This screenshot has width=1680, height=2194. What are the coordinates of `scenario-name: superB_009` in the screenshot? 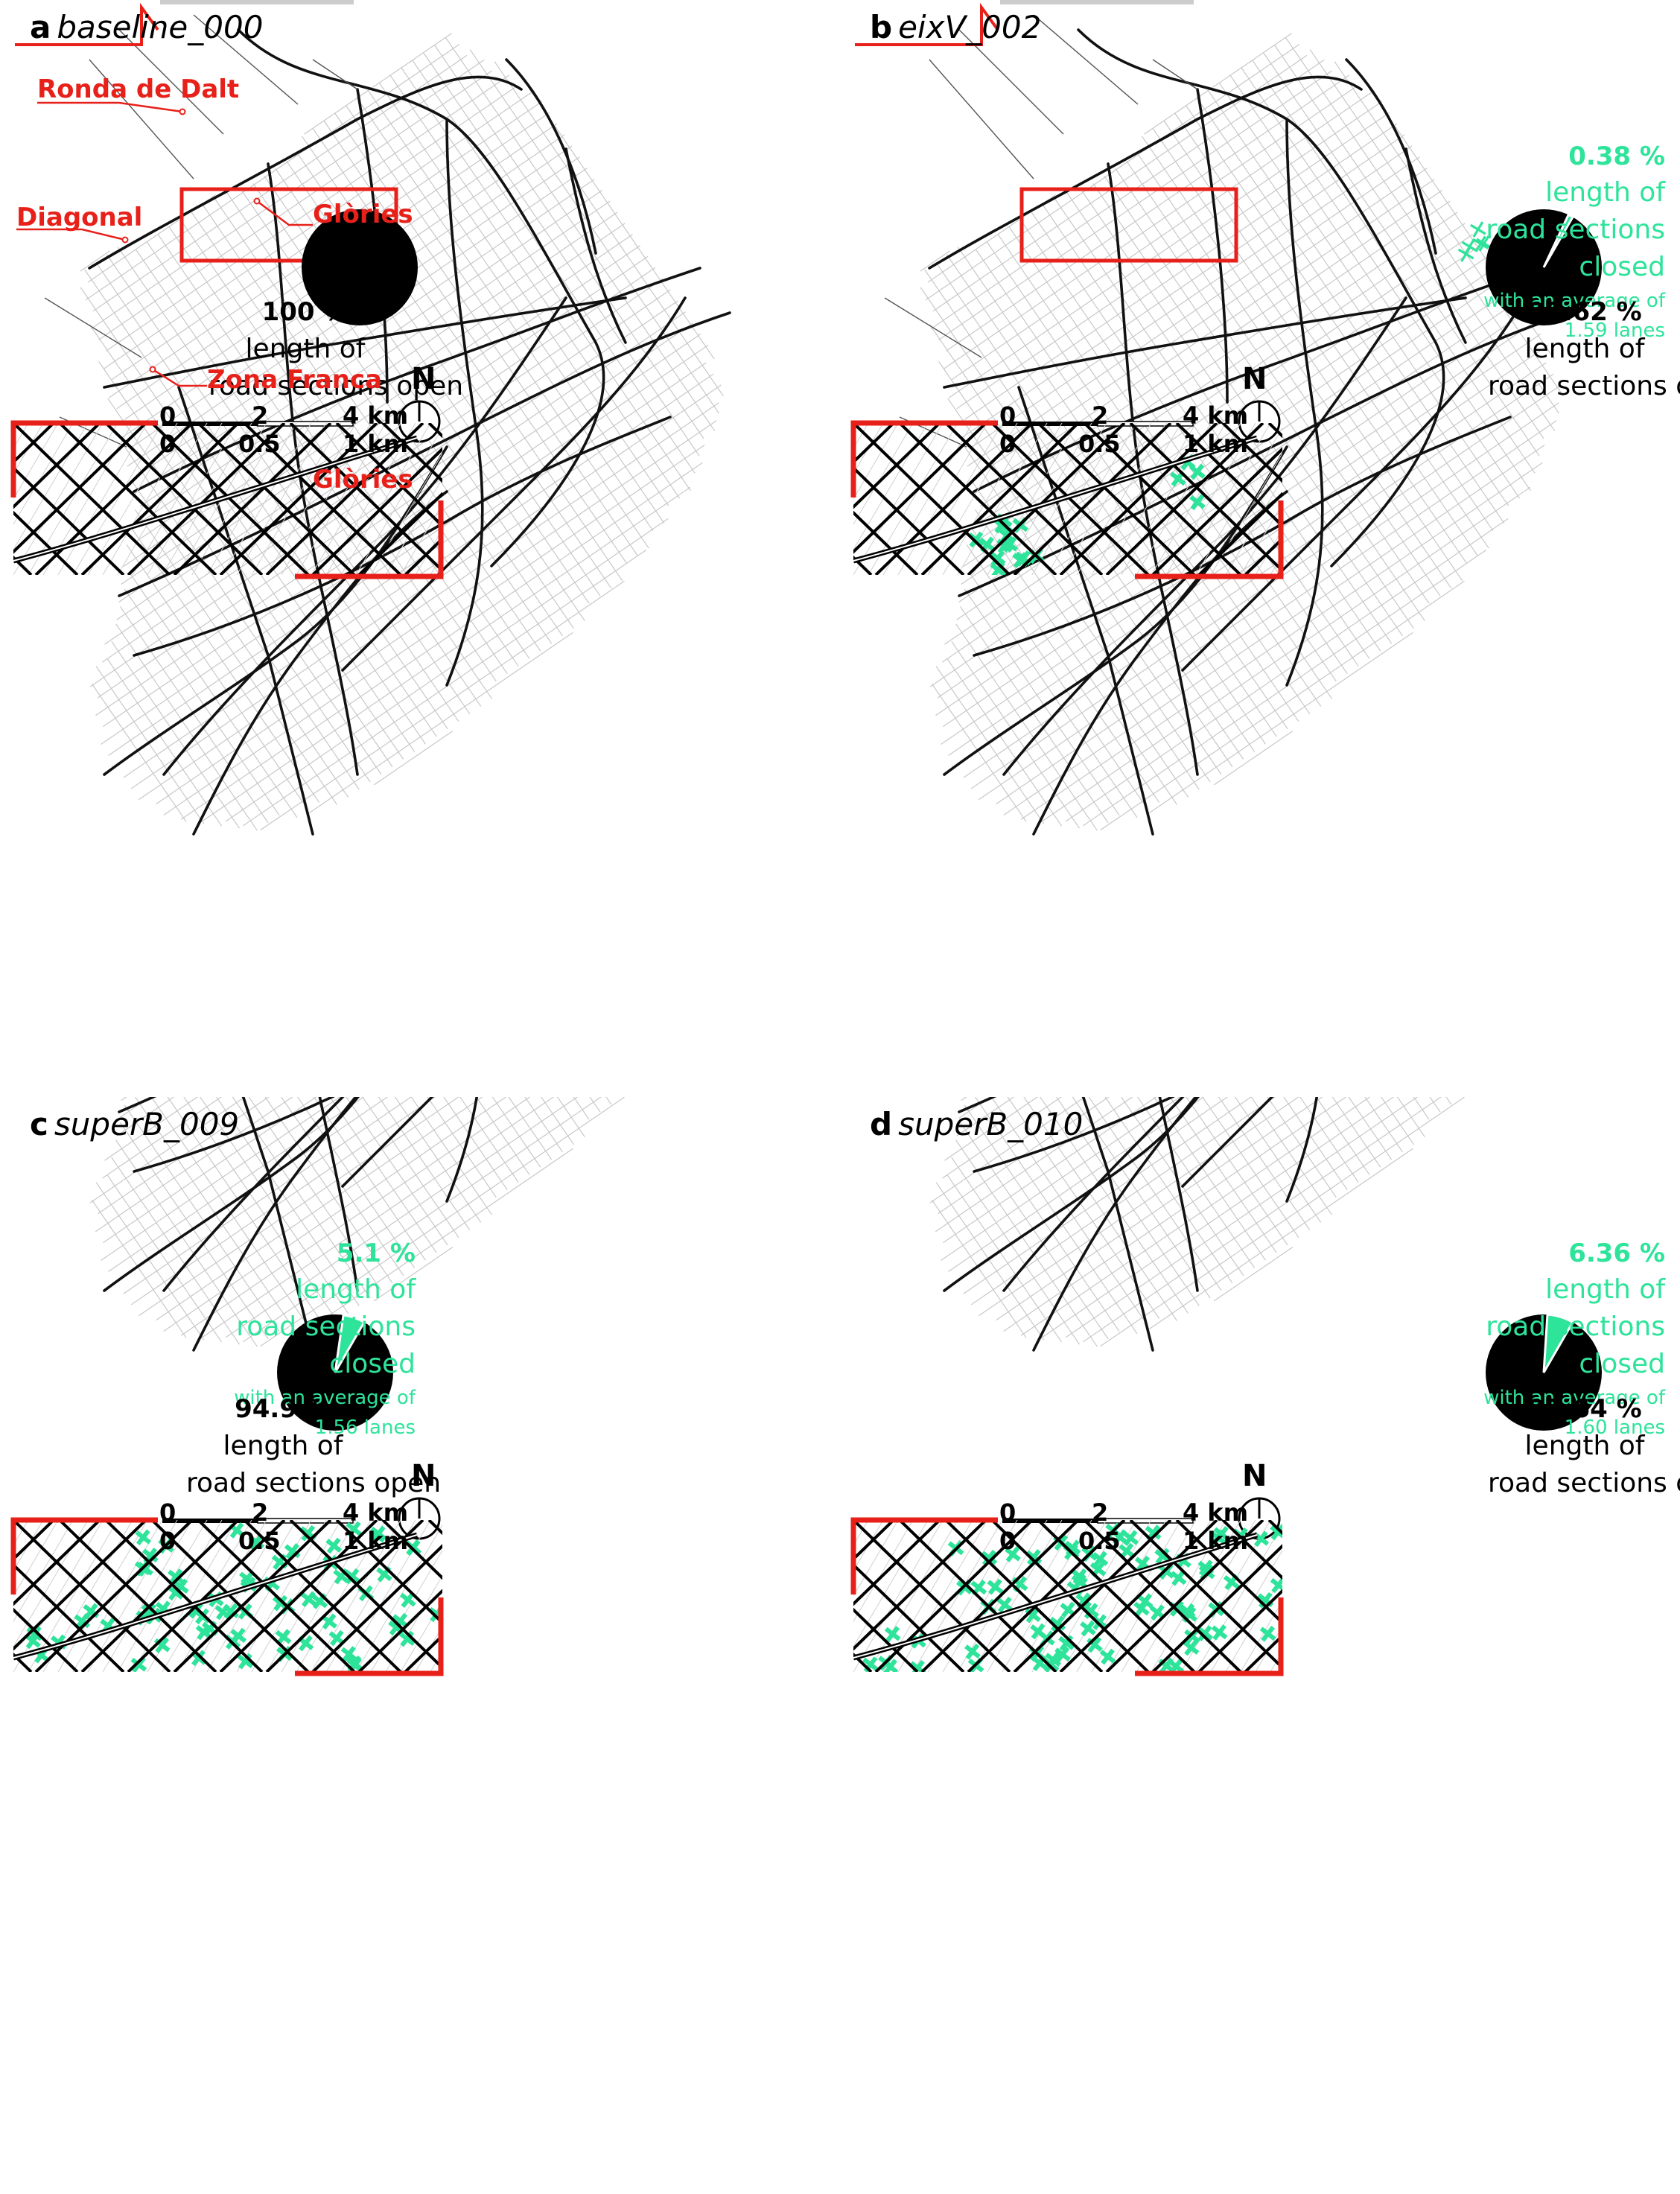 It's located at (147, 1124).